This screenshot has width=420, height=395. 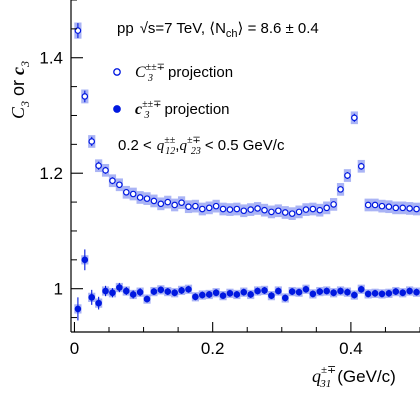 I want to click on cut-left: 0.2 <, so click(x=135, y=145).